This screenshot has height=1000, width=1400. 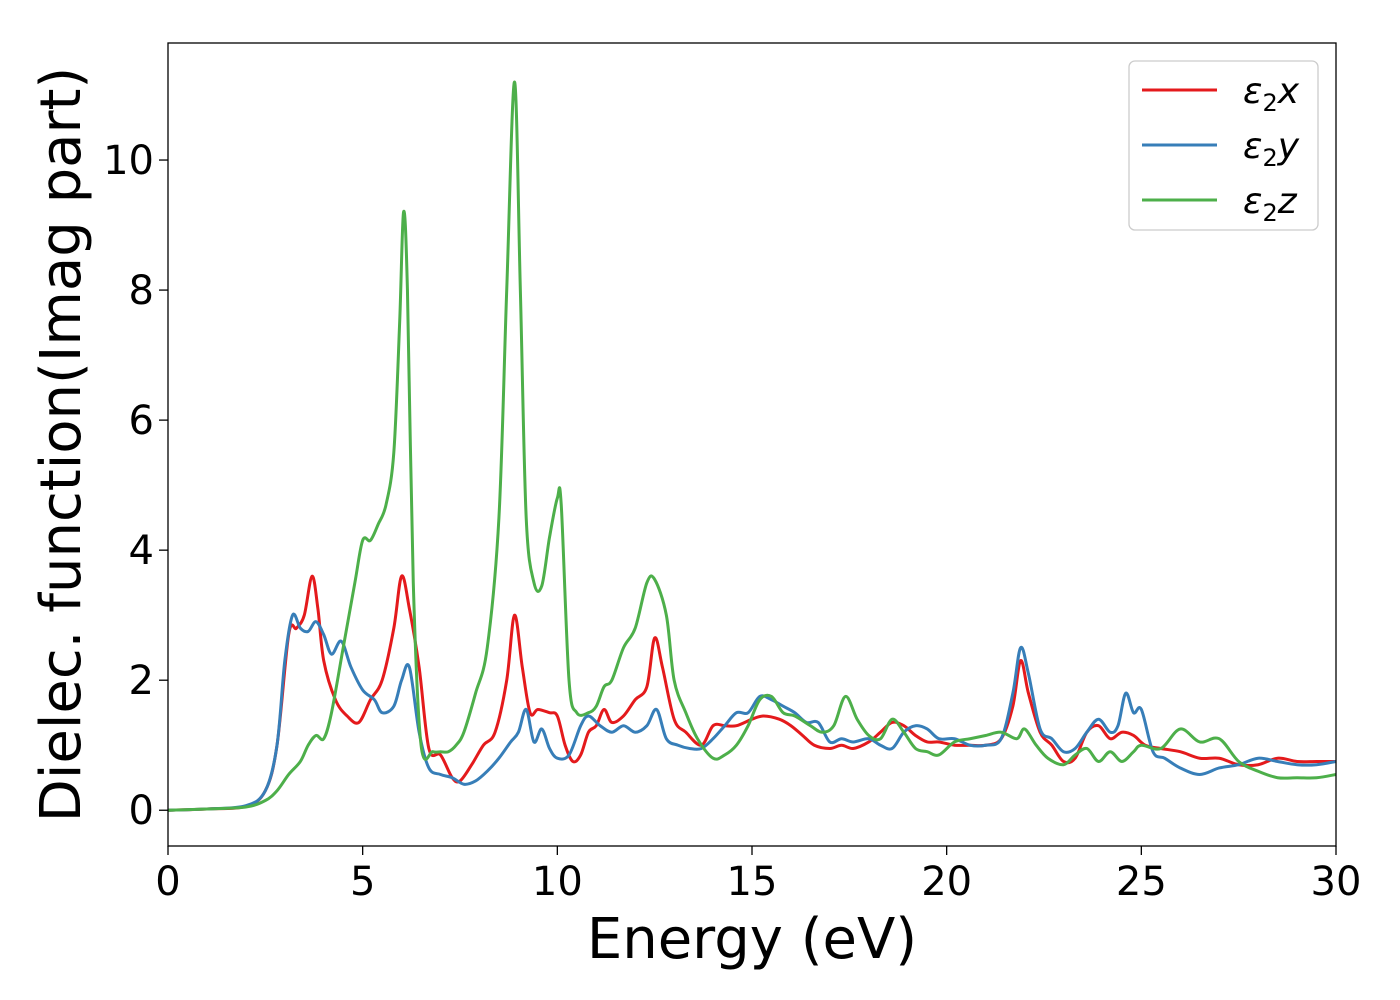 I want to click on legend-box, so click(x=1223, y=145).